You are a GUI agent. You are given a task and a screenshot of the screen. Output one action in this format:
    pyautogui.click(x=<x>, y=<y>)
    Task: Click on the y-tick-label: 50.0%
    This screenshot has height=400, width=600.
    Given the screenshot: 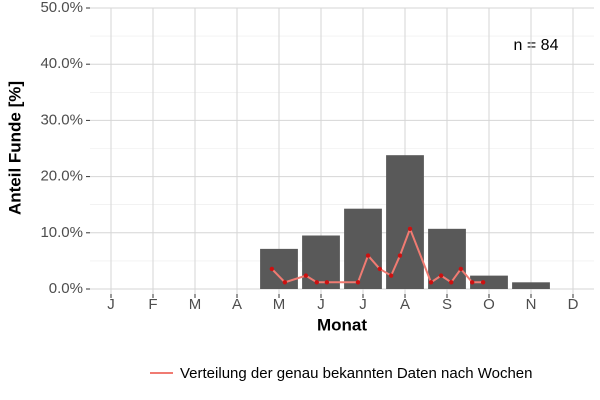 What is the action you would take?
    pyautogui.click(x=61, y=8)
    